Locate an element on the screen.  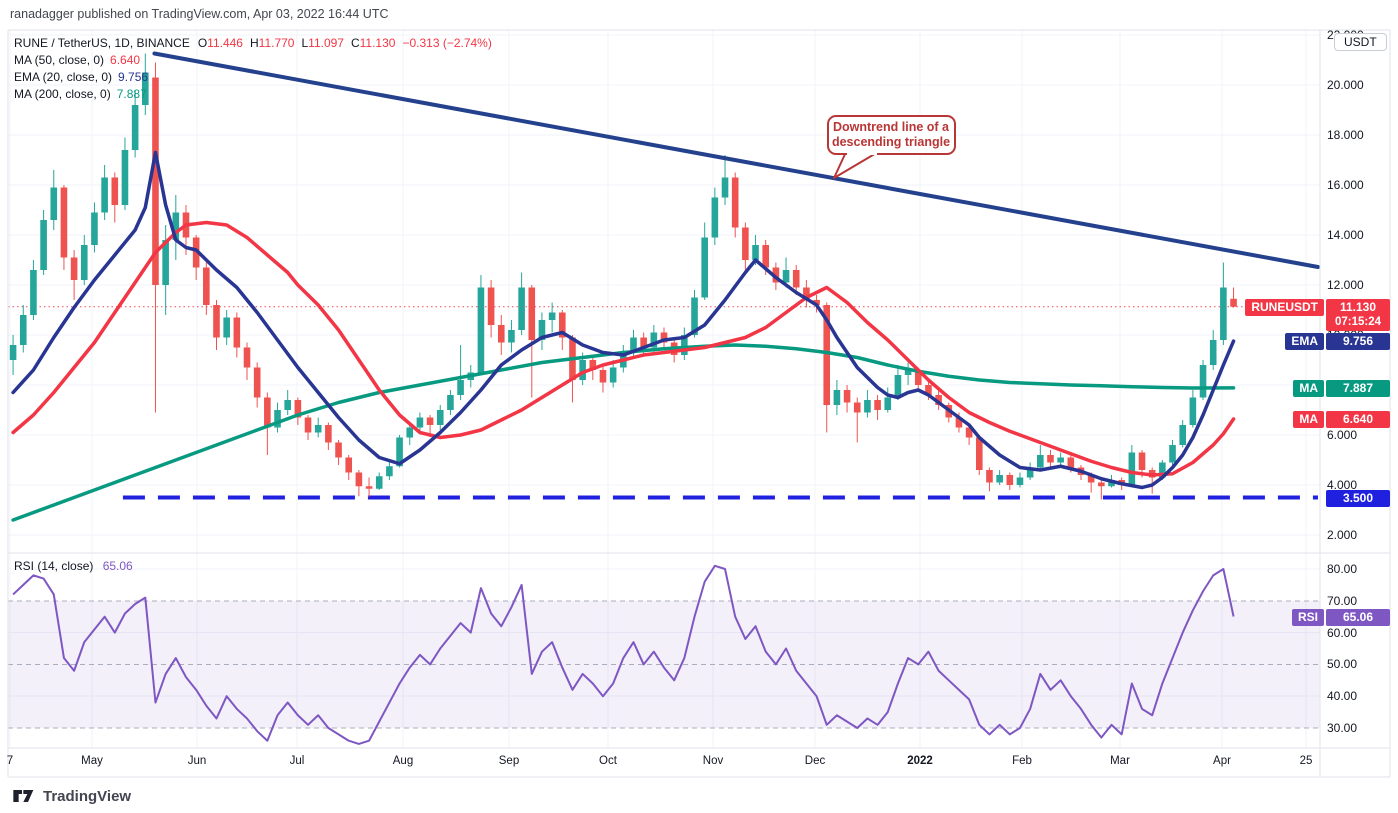
ema-badge: EMA 9.756 is located at coordinates (1337, 341).